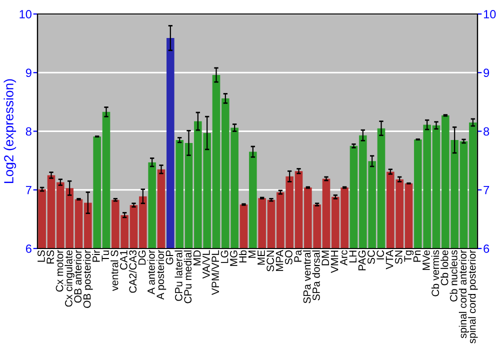  Describe the element at coordinates (298, 256) in the screenshot. I see `x-tick-label: Pa` at that location.